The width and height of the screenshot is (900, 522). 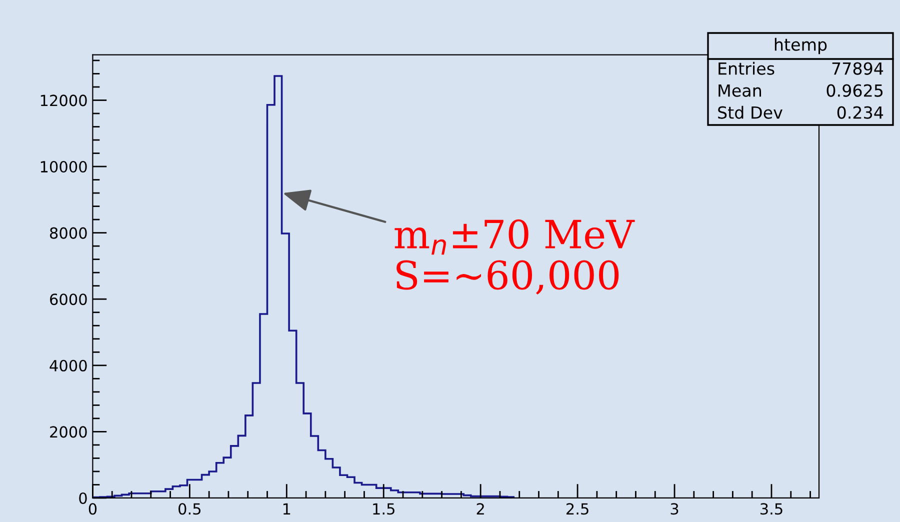 What do you see at coordinates (858, 68) in the screenshot?
I see `text: 77894` at bounding box center [858, 68].